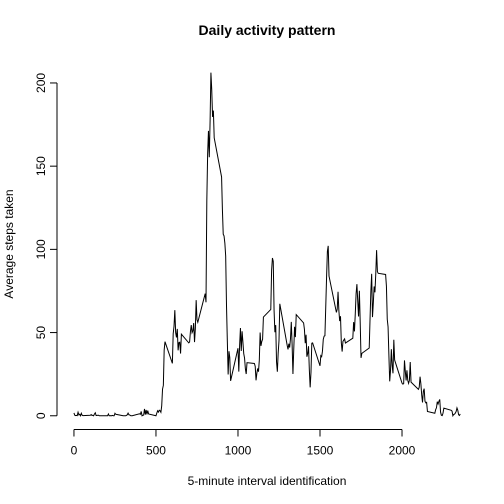 This screenshot has width=504, height=504. What do you see at coordinates (402, 451) in the screenshot?
I see `x-tick-label: 2000` at bounding box center [402, 451].